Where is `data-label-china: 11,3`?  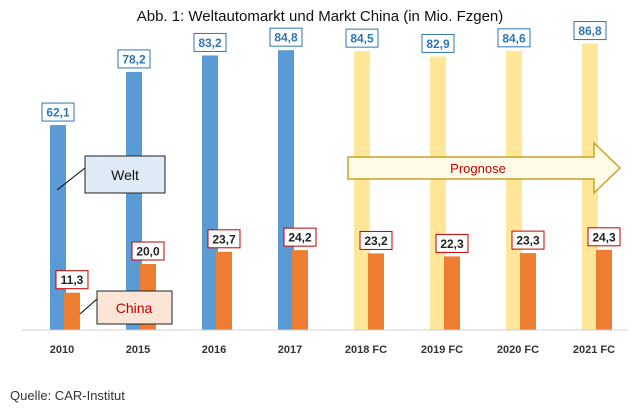 data-label-china: 11,3 is located at coordinates (72, 280).